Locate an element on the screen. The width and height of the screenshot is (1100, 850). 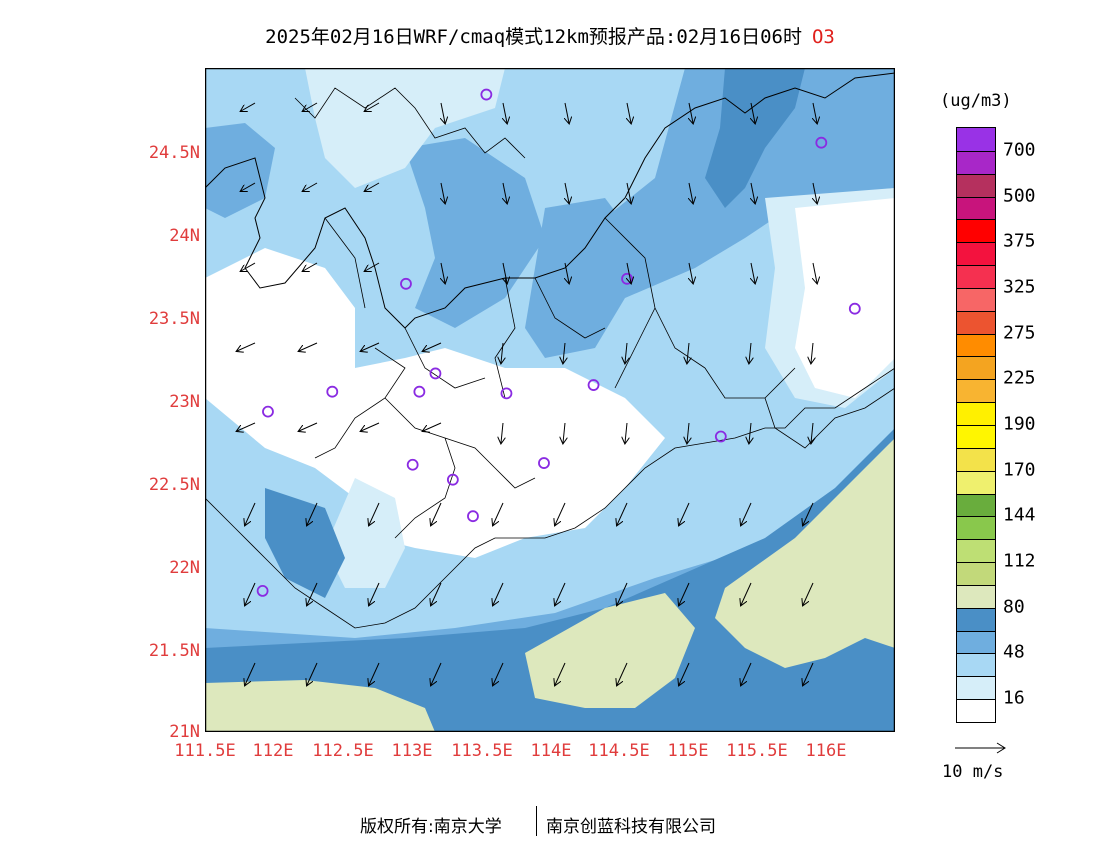
lon-label-112-5e: 112.5E is located at coordinates (343, 751).